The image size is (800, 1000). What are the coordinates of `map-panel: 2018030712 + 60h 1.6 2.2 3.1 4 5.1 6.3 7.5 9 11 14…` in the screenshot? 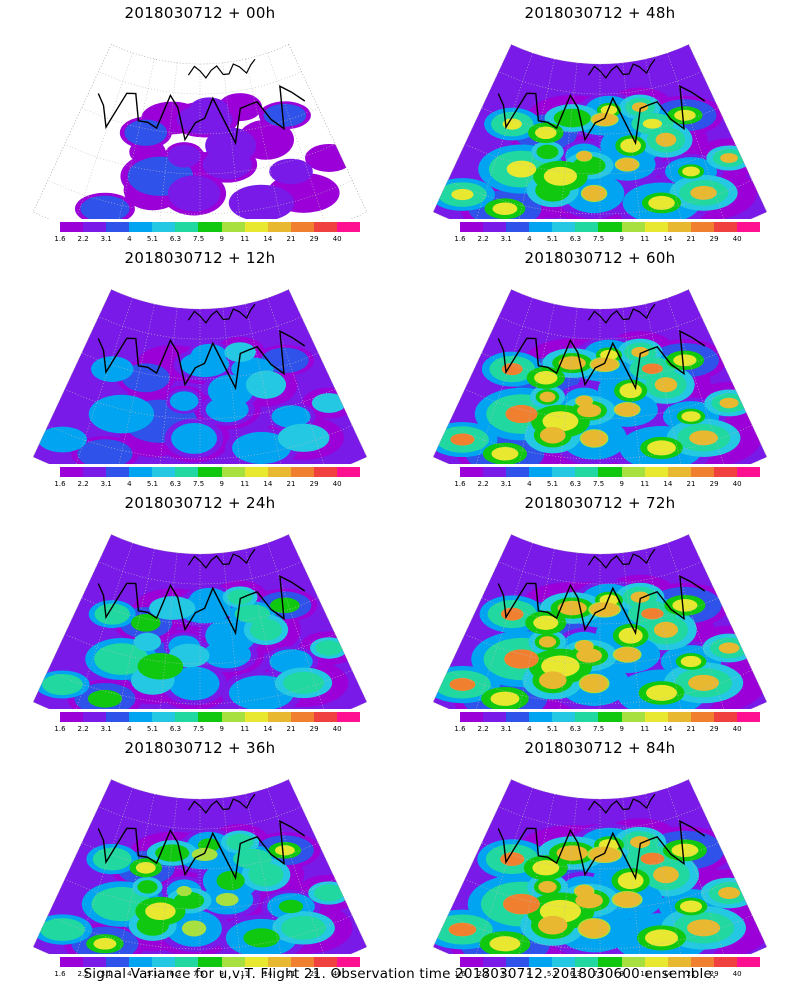 It's located at (600, 367).